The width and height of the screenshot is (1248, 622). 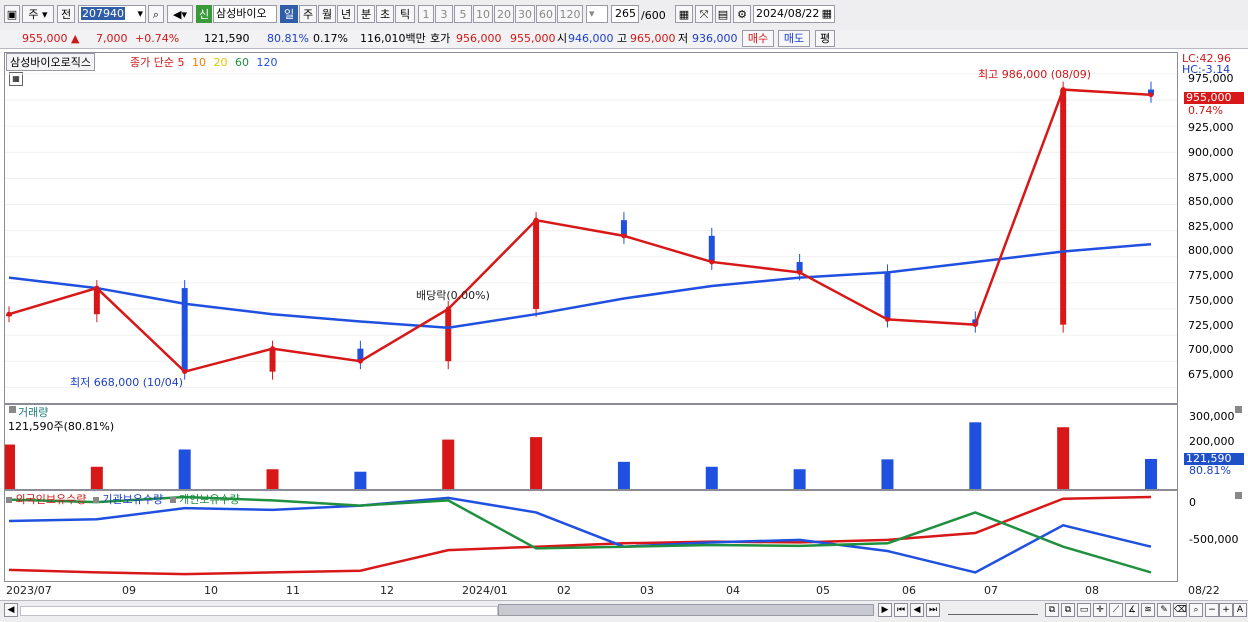 I want to click on window-icon: ▣, so click(x=12, y=14).